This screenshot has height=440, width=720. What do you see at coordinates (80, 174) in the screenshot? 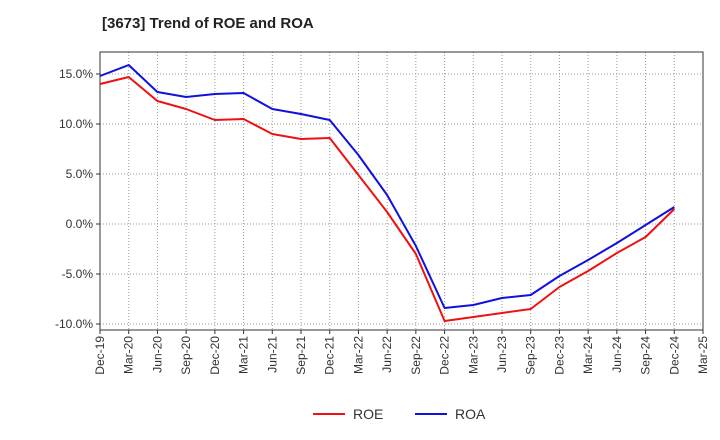
I see `y-tick-label: 5.0%` at bounding box center [80, 174].